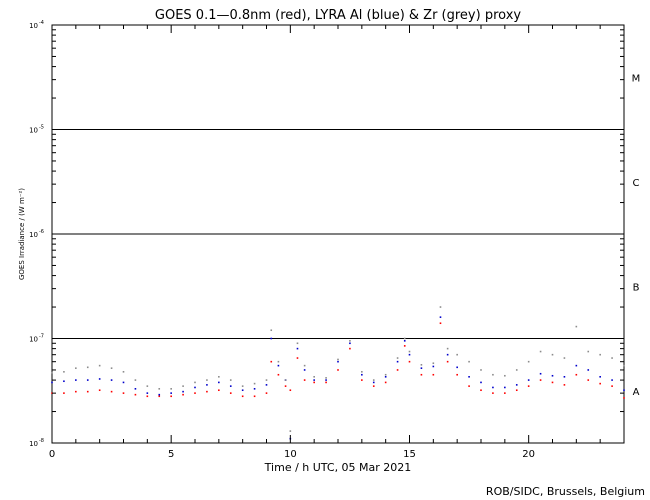 Image resolution: width=650 pixels, height=500 pixels. Describe the element at coordinates (636, 235) in the screenshot. I see `flare-class-labels: A B C M` at that location.